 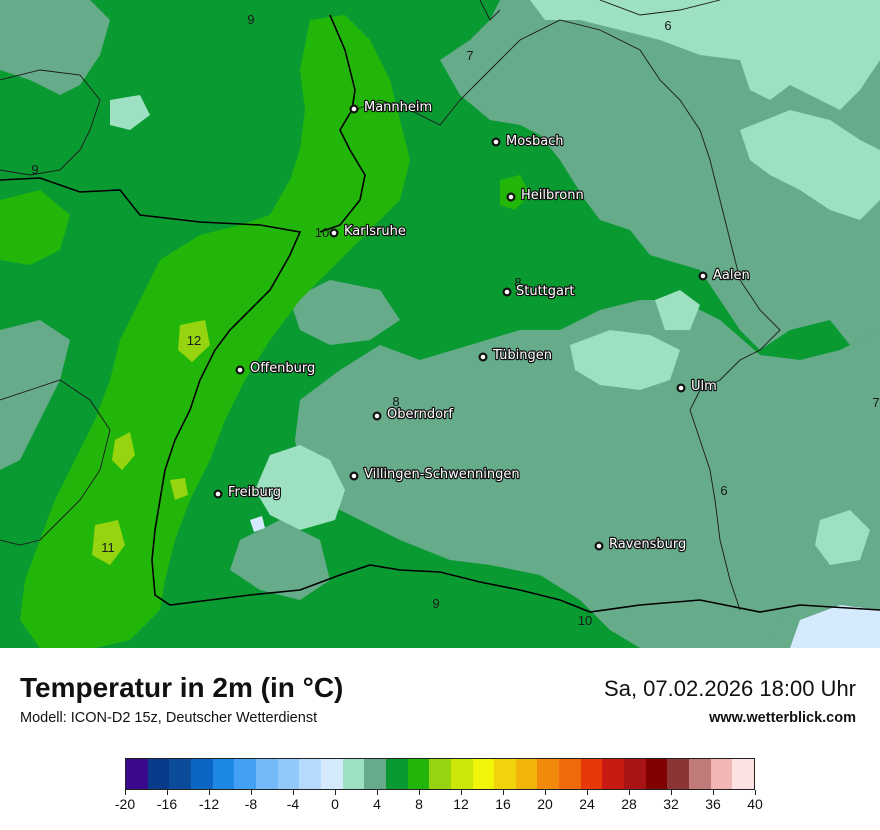 What do you see at coordinates (293, 804) in the screenshot?
I see `color-legend-tick-label: -4` at bounding box center [293, 804].